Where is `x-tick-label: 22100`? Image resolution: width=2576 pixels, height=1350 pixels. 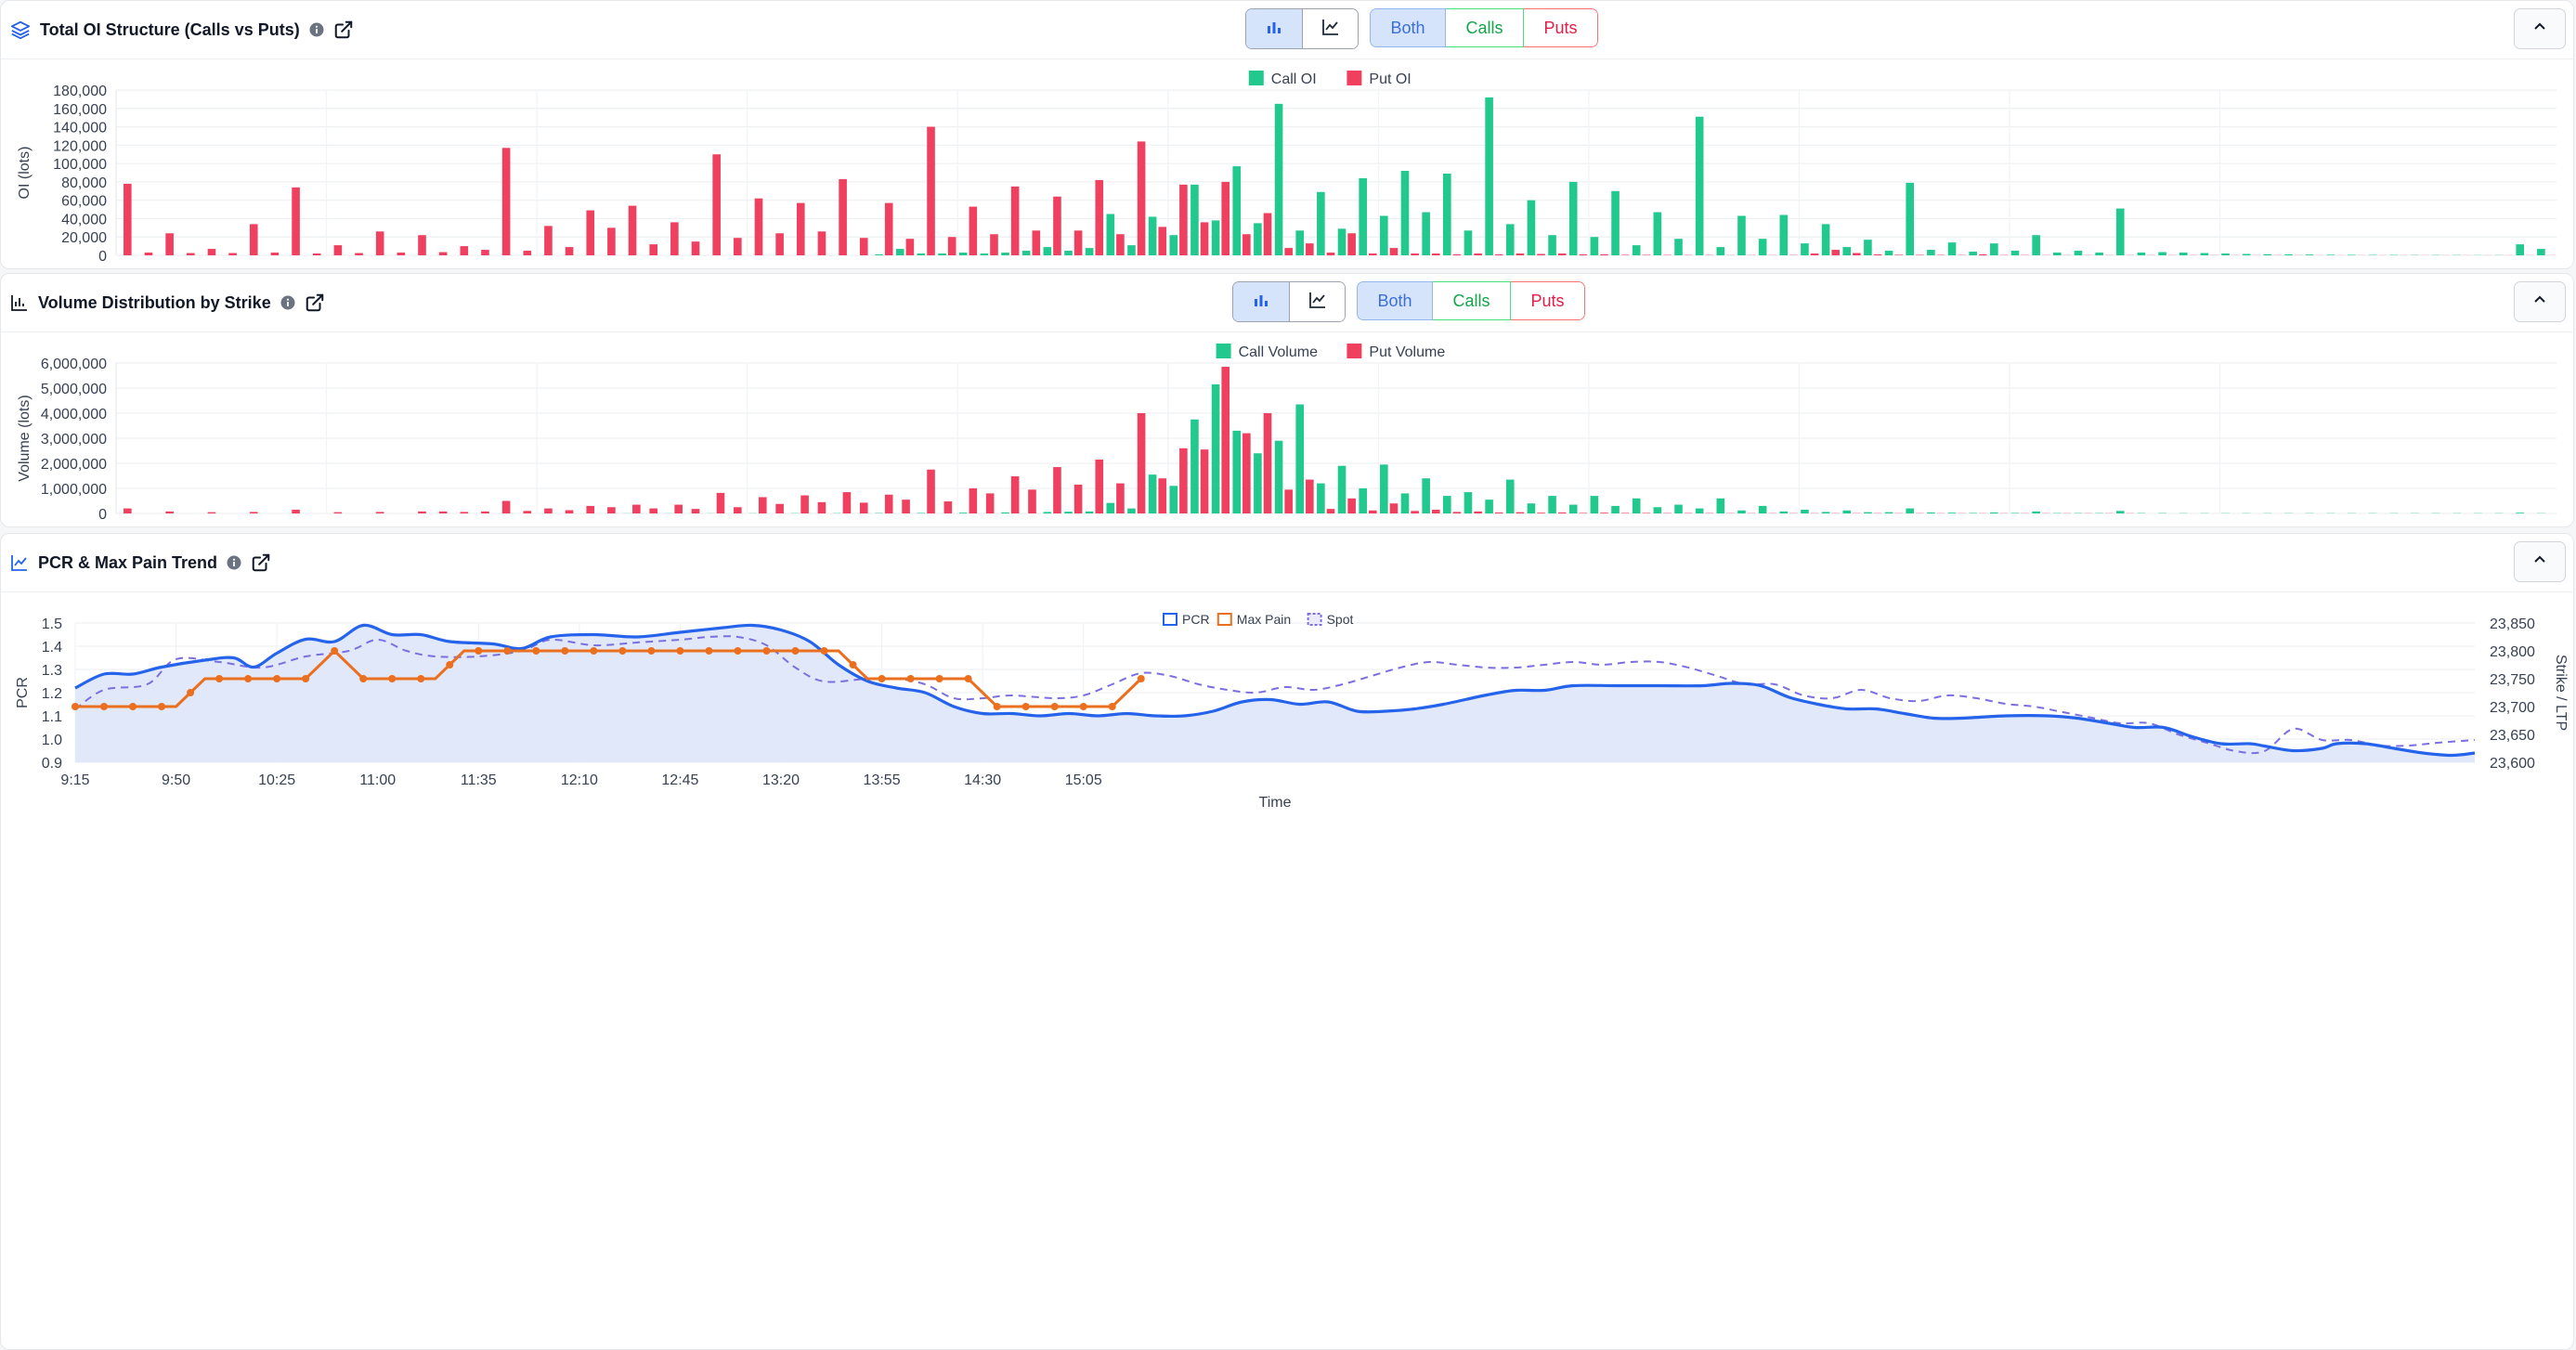
x-tick-label: 22100 is located at coordinates (546, 267).